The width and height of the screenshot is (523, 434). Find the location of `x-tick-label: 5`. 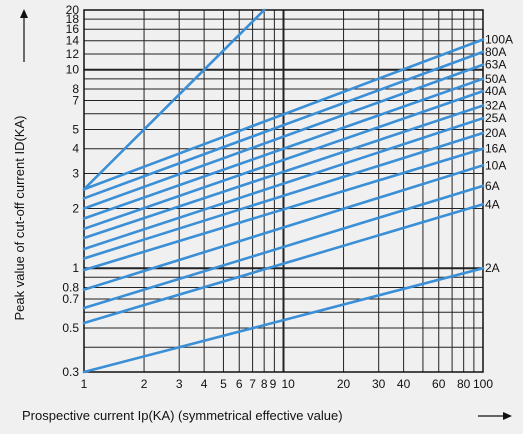

x-tick-label: 5 is located at coordinates (223, 384).